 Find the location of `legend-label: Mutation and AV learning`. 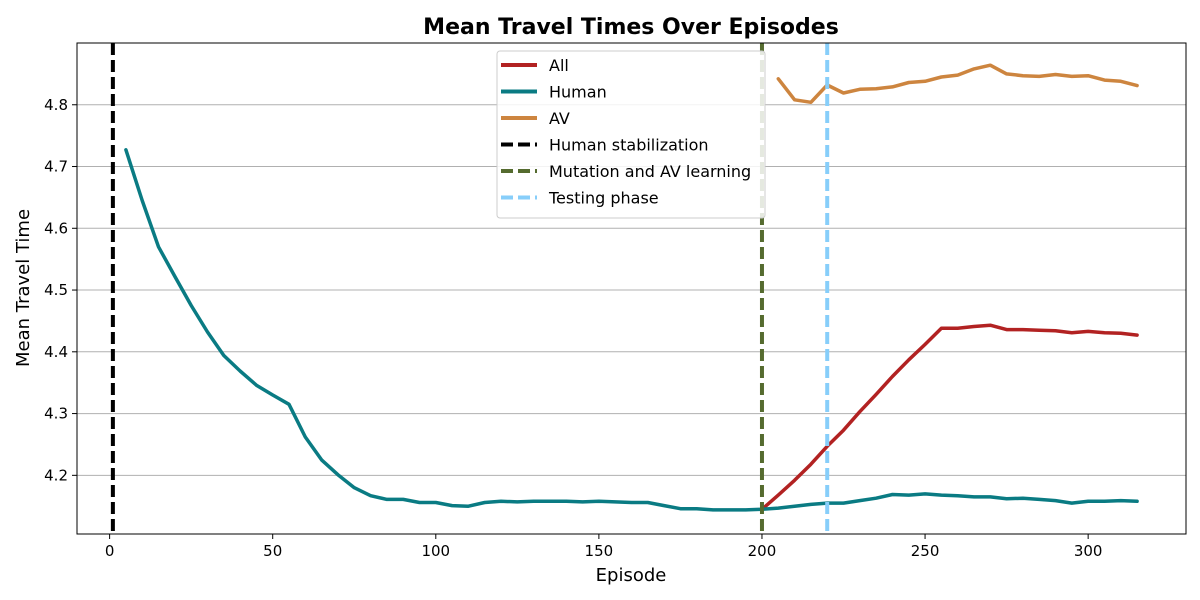

legend-label: Mutation and AV learning is located at coordinates (650, 171).